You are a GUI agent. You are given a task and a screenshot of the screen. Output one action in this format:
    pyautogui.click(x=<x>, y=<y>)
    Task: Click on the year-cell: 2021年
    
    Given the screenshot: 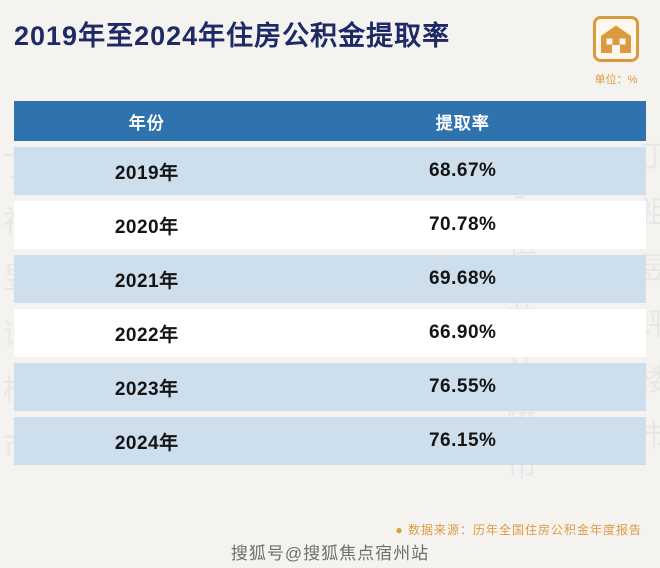 What is the action you would take?
    pyautogui.click(x=146, y=281)
    